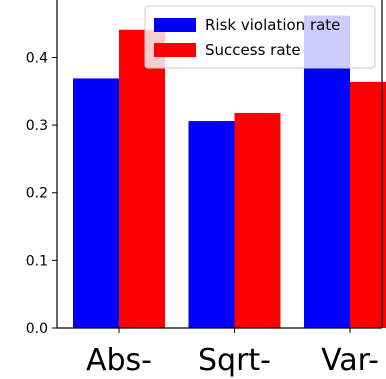 The height and width of the screenshot is (379, 386). What do you see at coordinates (253, 50) in the screenshot?
I see `legend-label: Success rate` at bounding box center [253, 50].